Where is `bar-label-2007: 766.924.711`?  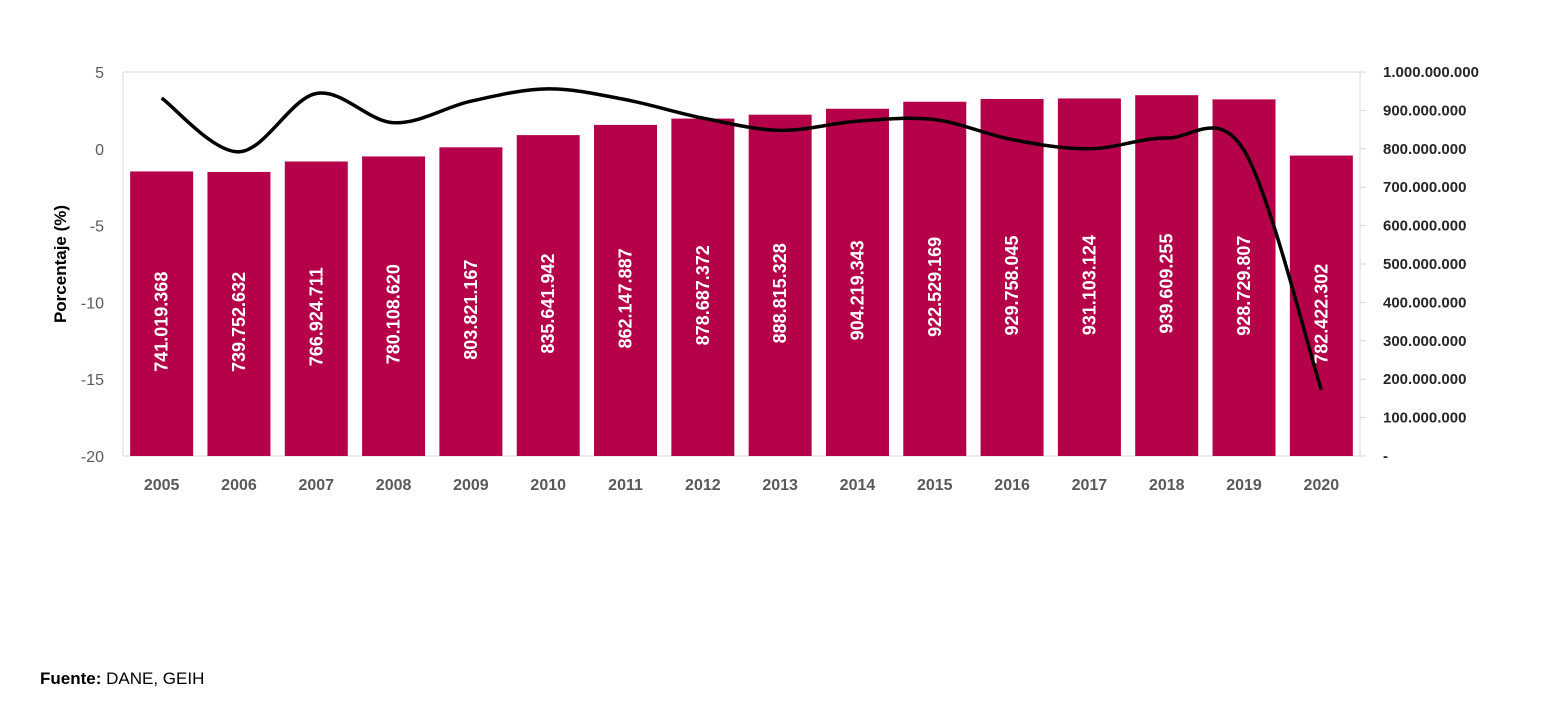 bar-label-2007: 766.924.711 is located at coordinates (316, 316).